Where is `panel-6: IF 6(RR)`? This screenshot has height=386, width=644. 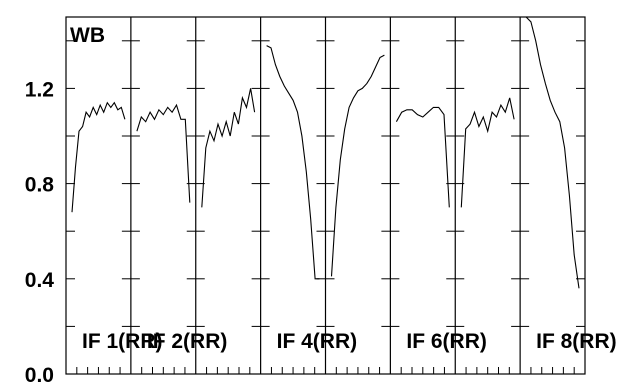 panel-6: IF 6(RR) is located at coordinates (438, 195).